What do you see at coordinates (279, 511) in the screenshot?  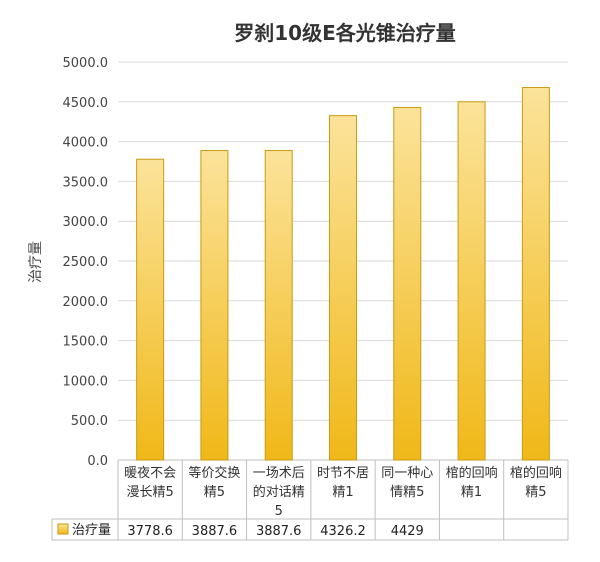 I see `category-label: 5` at bounding box center [279, 511].